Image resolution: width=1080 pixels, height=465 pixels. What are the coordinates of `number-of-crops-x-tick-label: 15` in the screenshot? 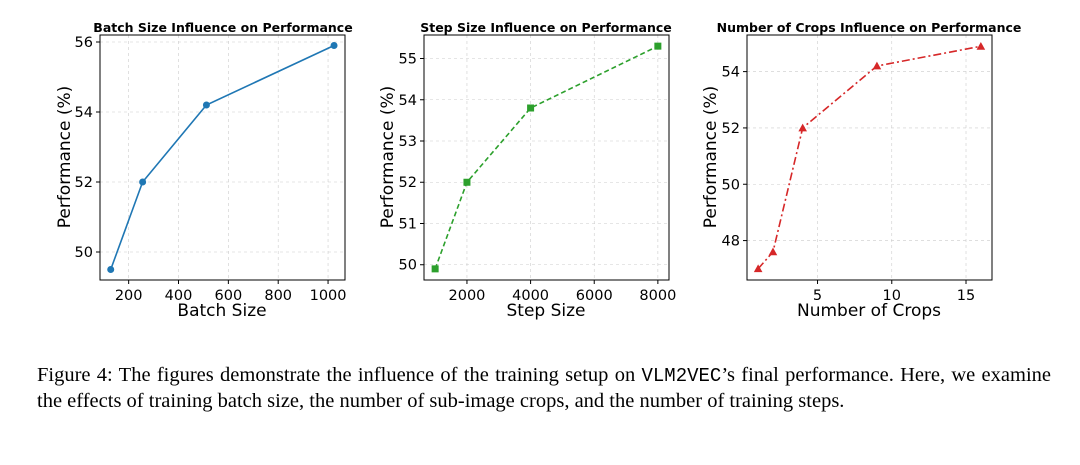 It's located at (966, 296).